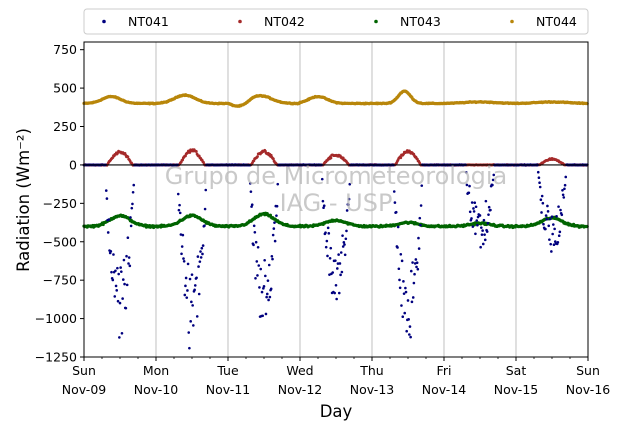 The height and width of the screenshot is (431, 622). What do you see at coordinates (336, 203) in the screenshot?
I see `watermark-line-2: IAG - USP` at bounding box center [336, 203].